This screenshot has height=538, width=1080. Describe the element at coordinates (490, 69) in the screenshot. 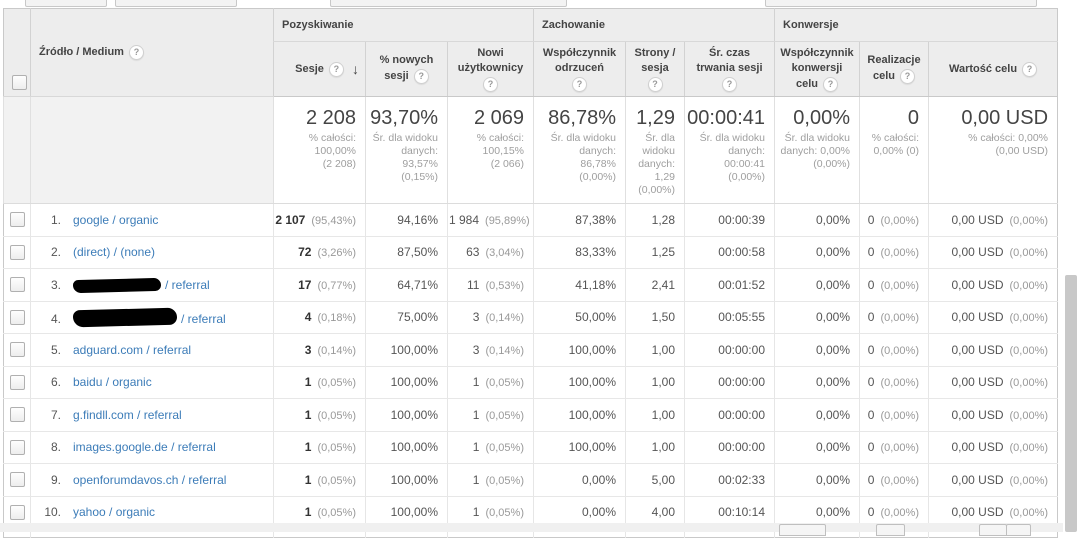

I see `column-header-new-users: Nowi użytkownicy ?` at that location.